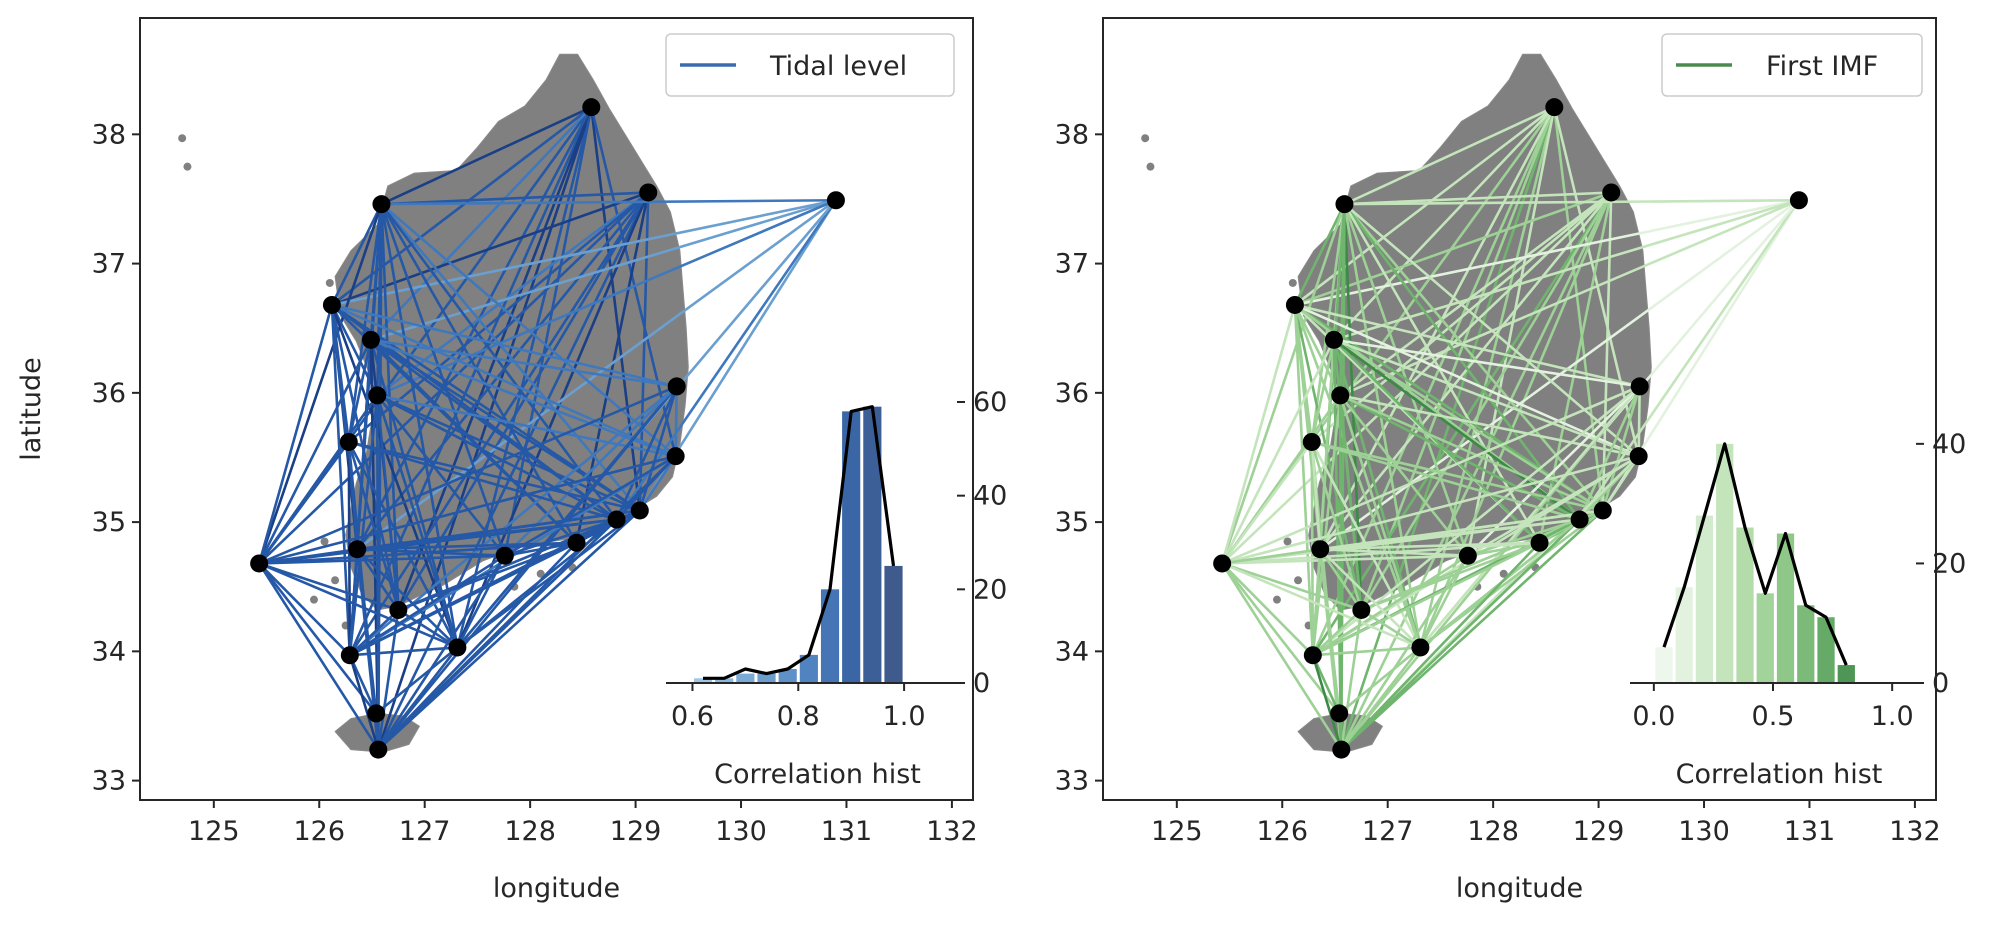 Image resolution: width=2016 pixels, height=928 pixels. Describe the element at coordinates (1822, 66) in the screenshot. I see `legend-label: First IMF` at that location.